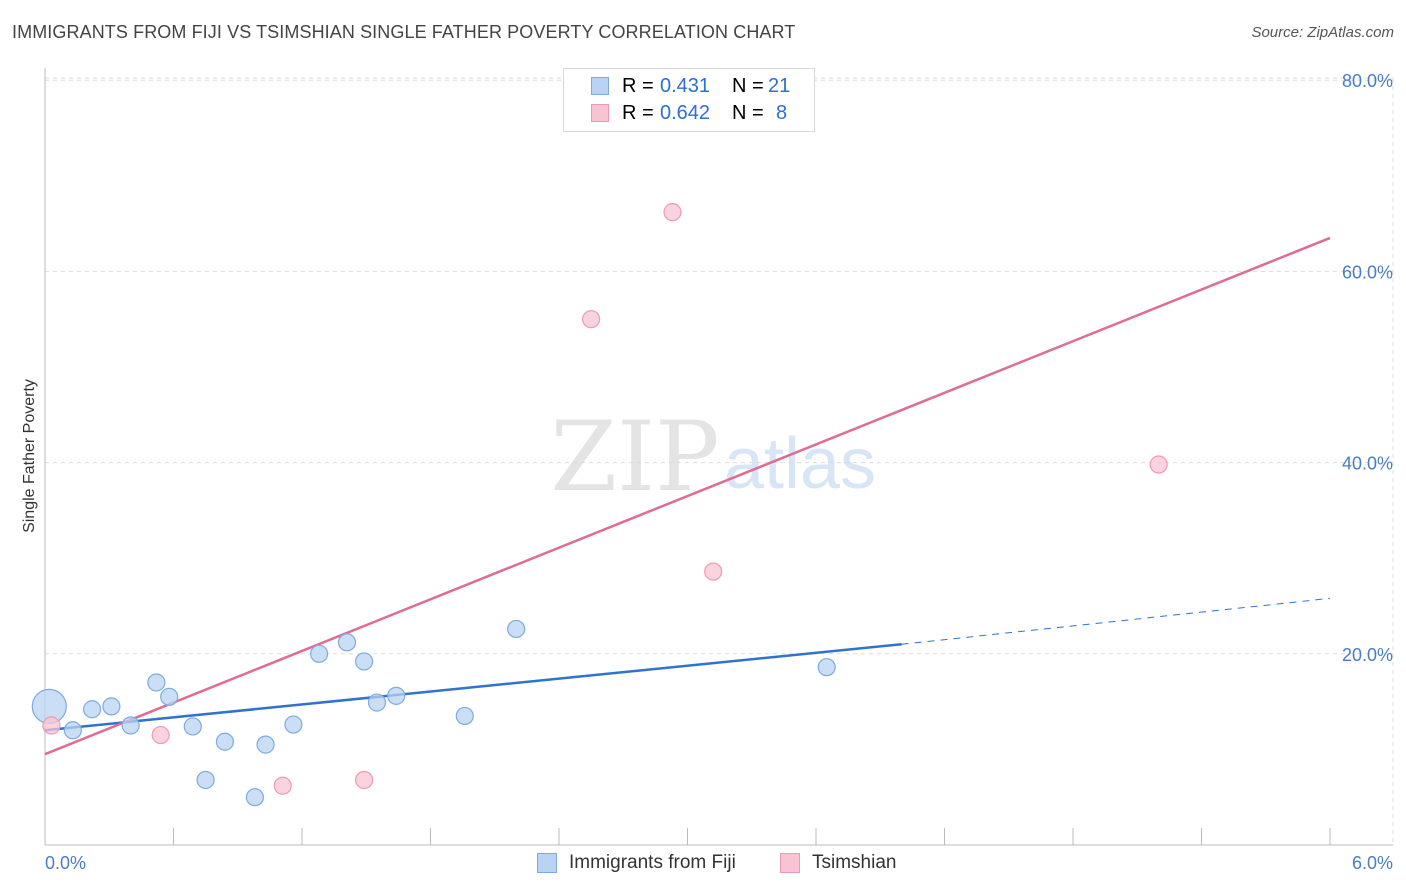 Image resolution: width=1406 pixels, height=892 pixels. Describe the element at coordinates (473, 687) in the screenshot. I see `trend-line-fiji` at that location.